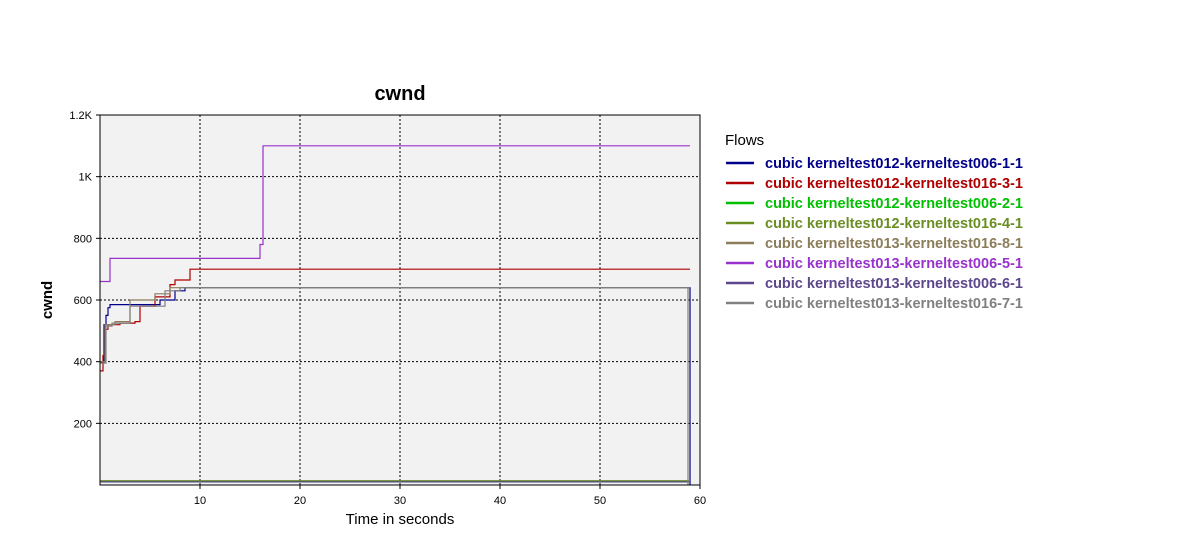 The image size is (1200, 550). Describe the element at coordinates (700, 501) in the screenshot. I see `x-tick-label: 60` at that location.